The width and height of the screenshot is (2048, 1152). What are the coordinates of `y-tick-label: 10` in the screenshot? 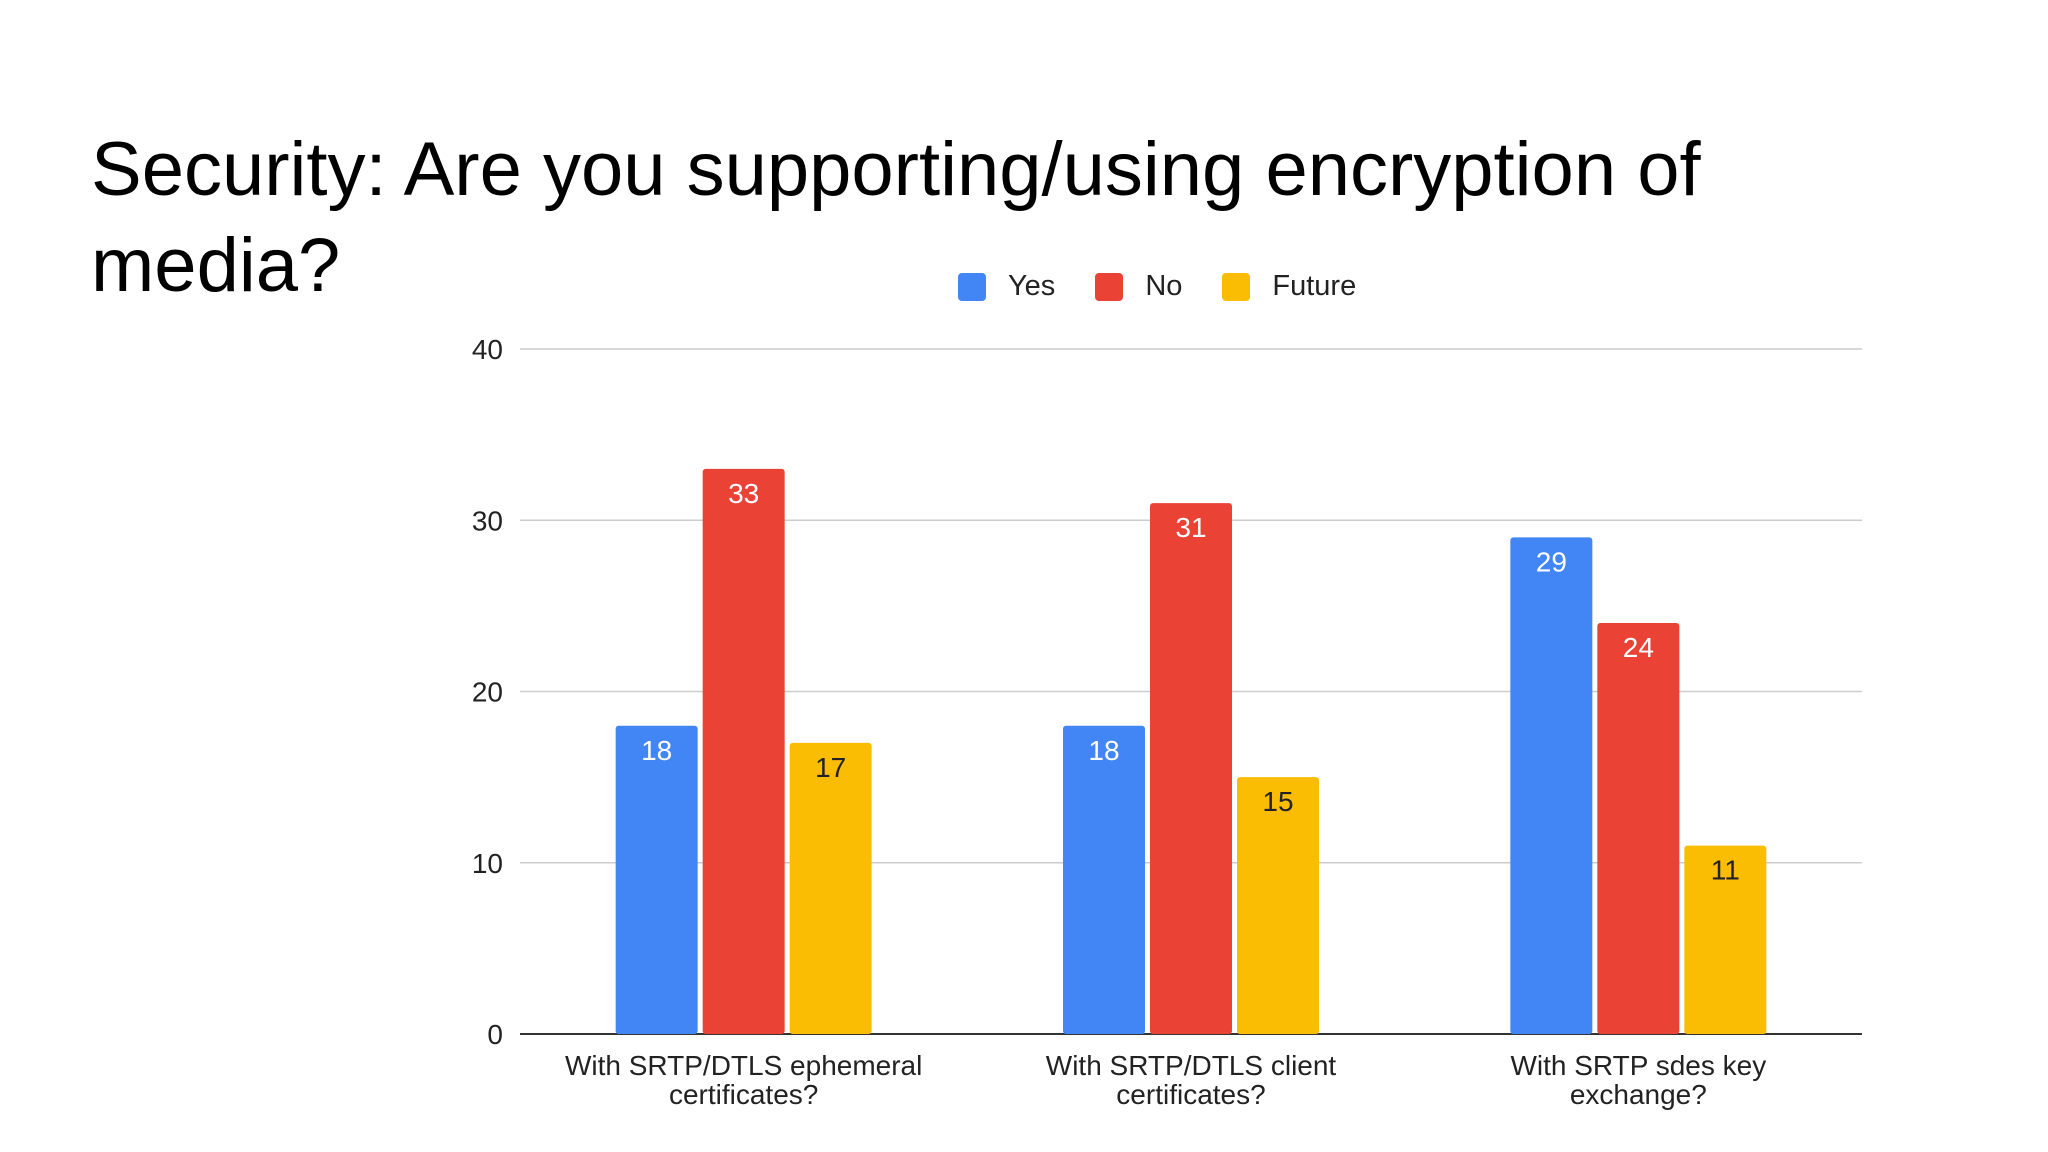 It's located at (487, 863).